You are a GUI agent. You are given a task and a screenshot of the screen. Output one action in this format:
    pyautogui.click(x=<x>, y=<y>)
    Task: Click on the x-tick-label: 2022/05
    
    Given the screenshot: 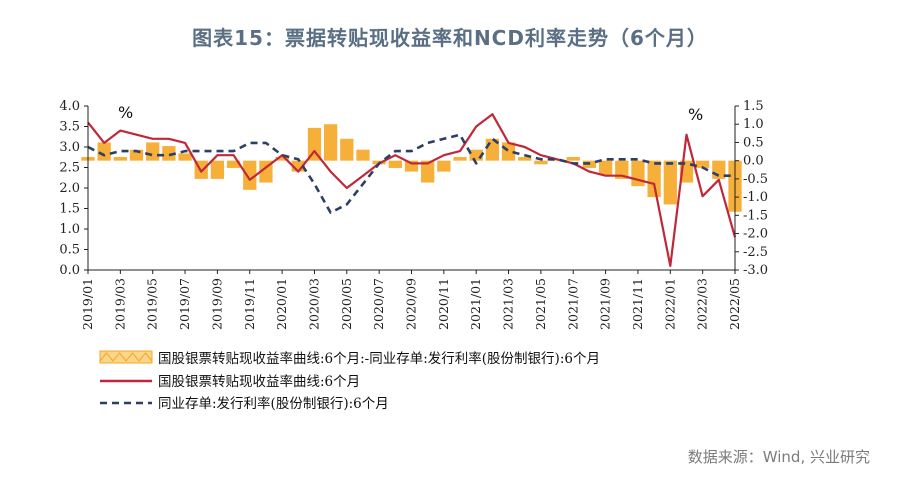 What is the action you would take?
    pyautogui.click(x=734, y=304)
    